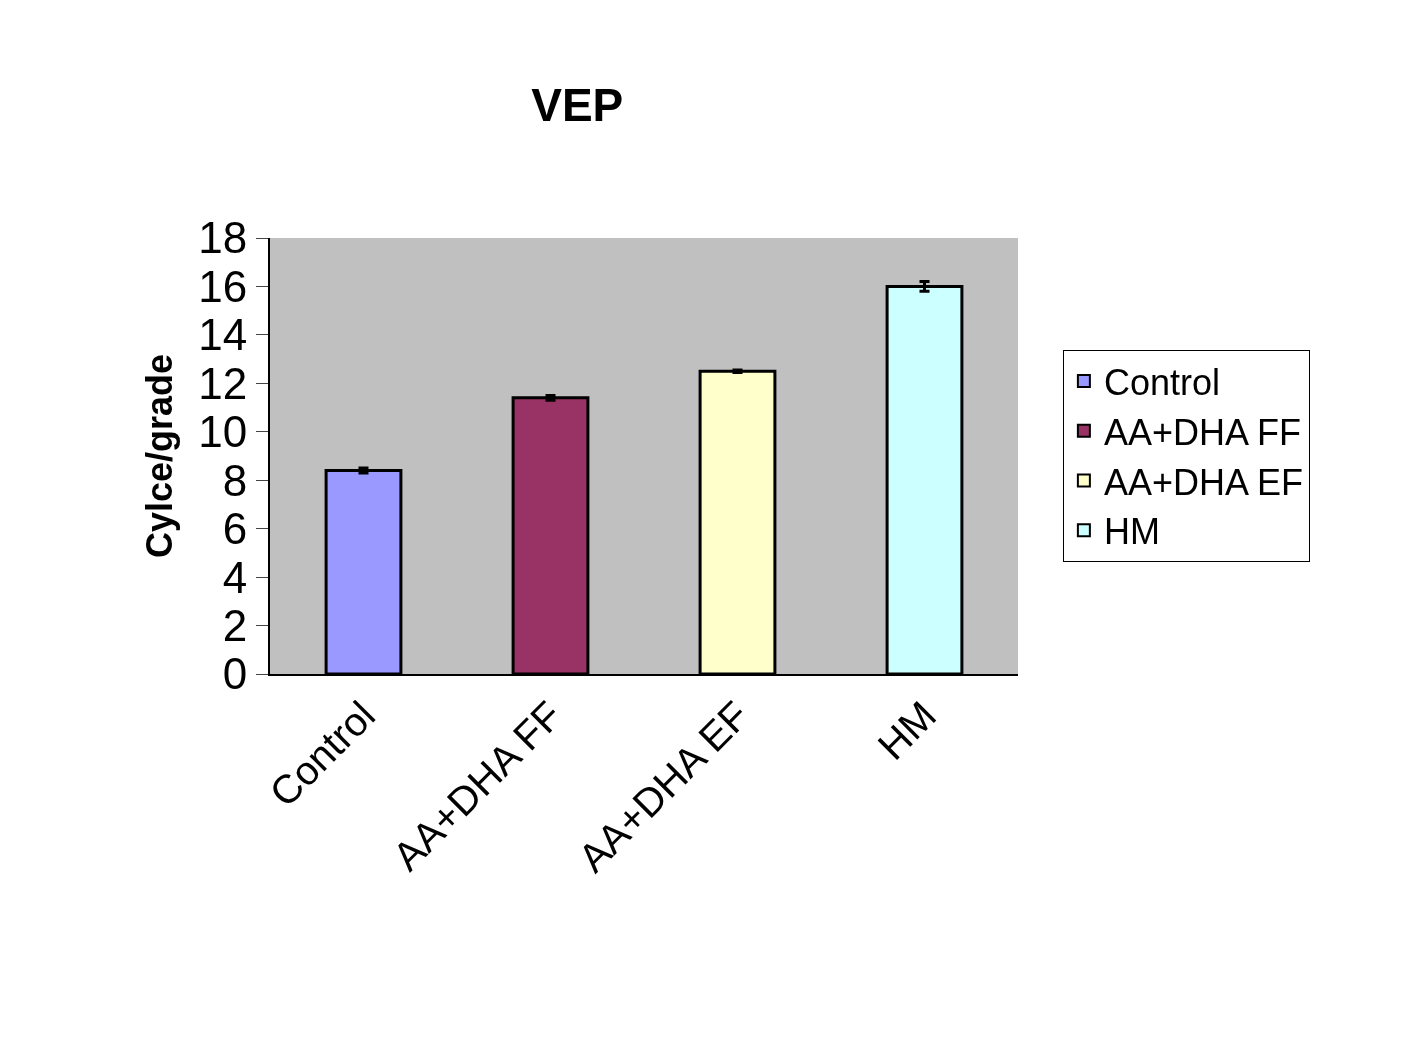 The height and width of the screenshot is (1043, 1408). Describe the element at coordinates (223, 383) in the screenshot. I see `y-tick-label: 12` at that location.